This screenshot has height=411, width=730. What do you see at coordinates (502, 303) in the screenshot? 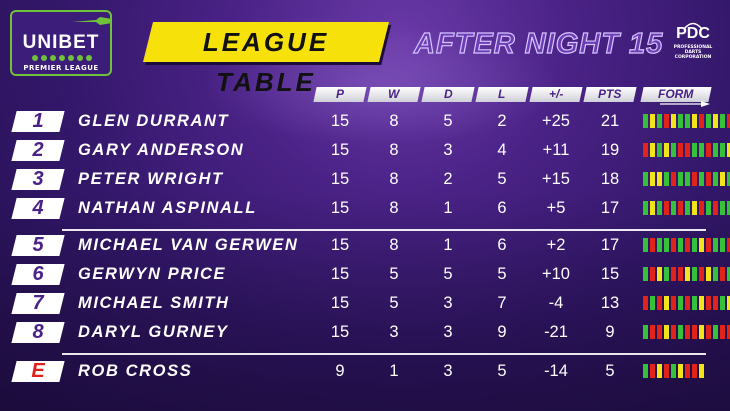
I see `stat-l: 7` at bounding box center [502, 303].